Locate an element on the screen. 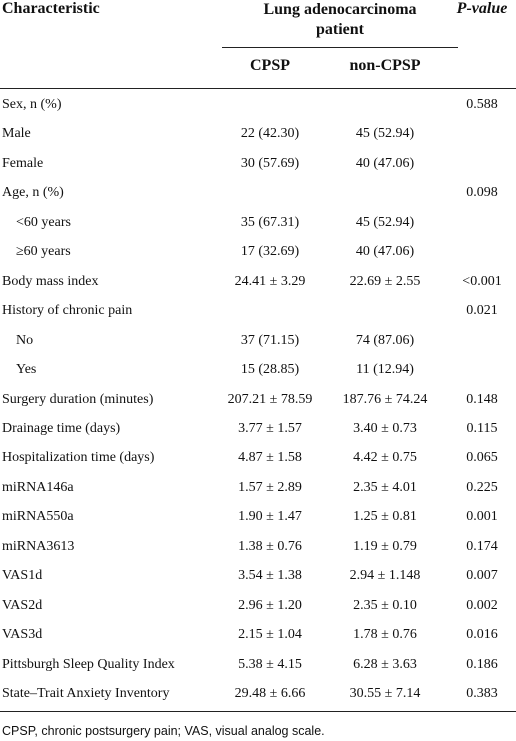  row-label: VAS3d is located at coordinates (22, 635).